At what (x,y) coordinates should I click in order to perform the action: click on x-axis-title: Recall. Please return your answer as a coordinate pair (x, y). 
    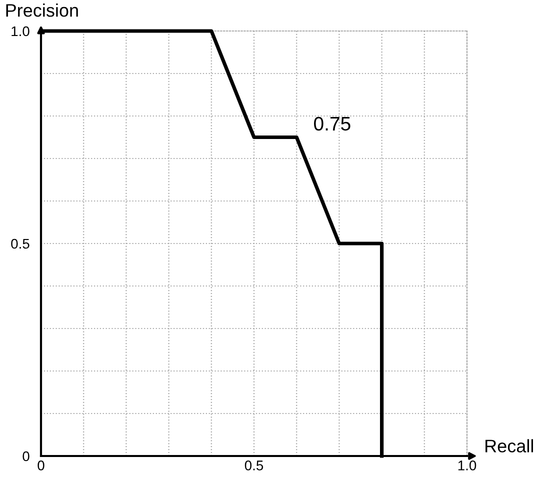
    Looking at the image, I should click on (510, 445).